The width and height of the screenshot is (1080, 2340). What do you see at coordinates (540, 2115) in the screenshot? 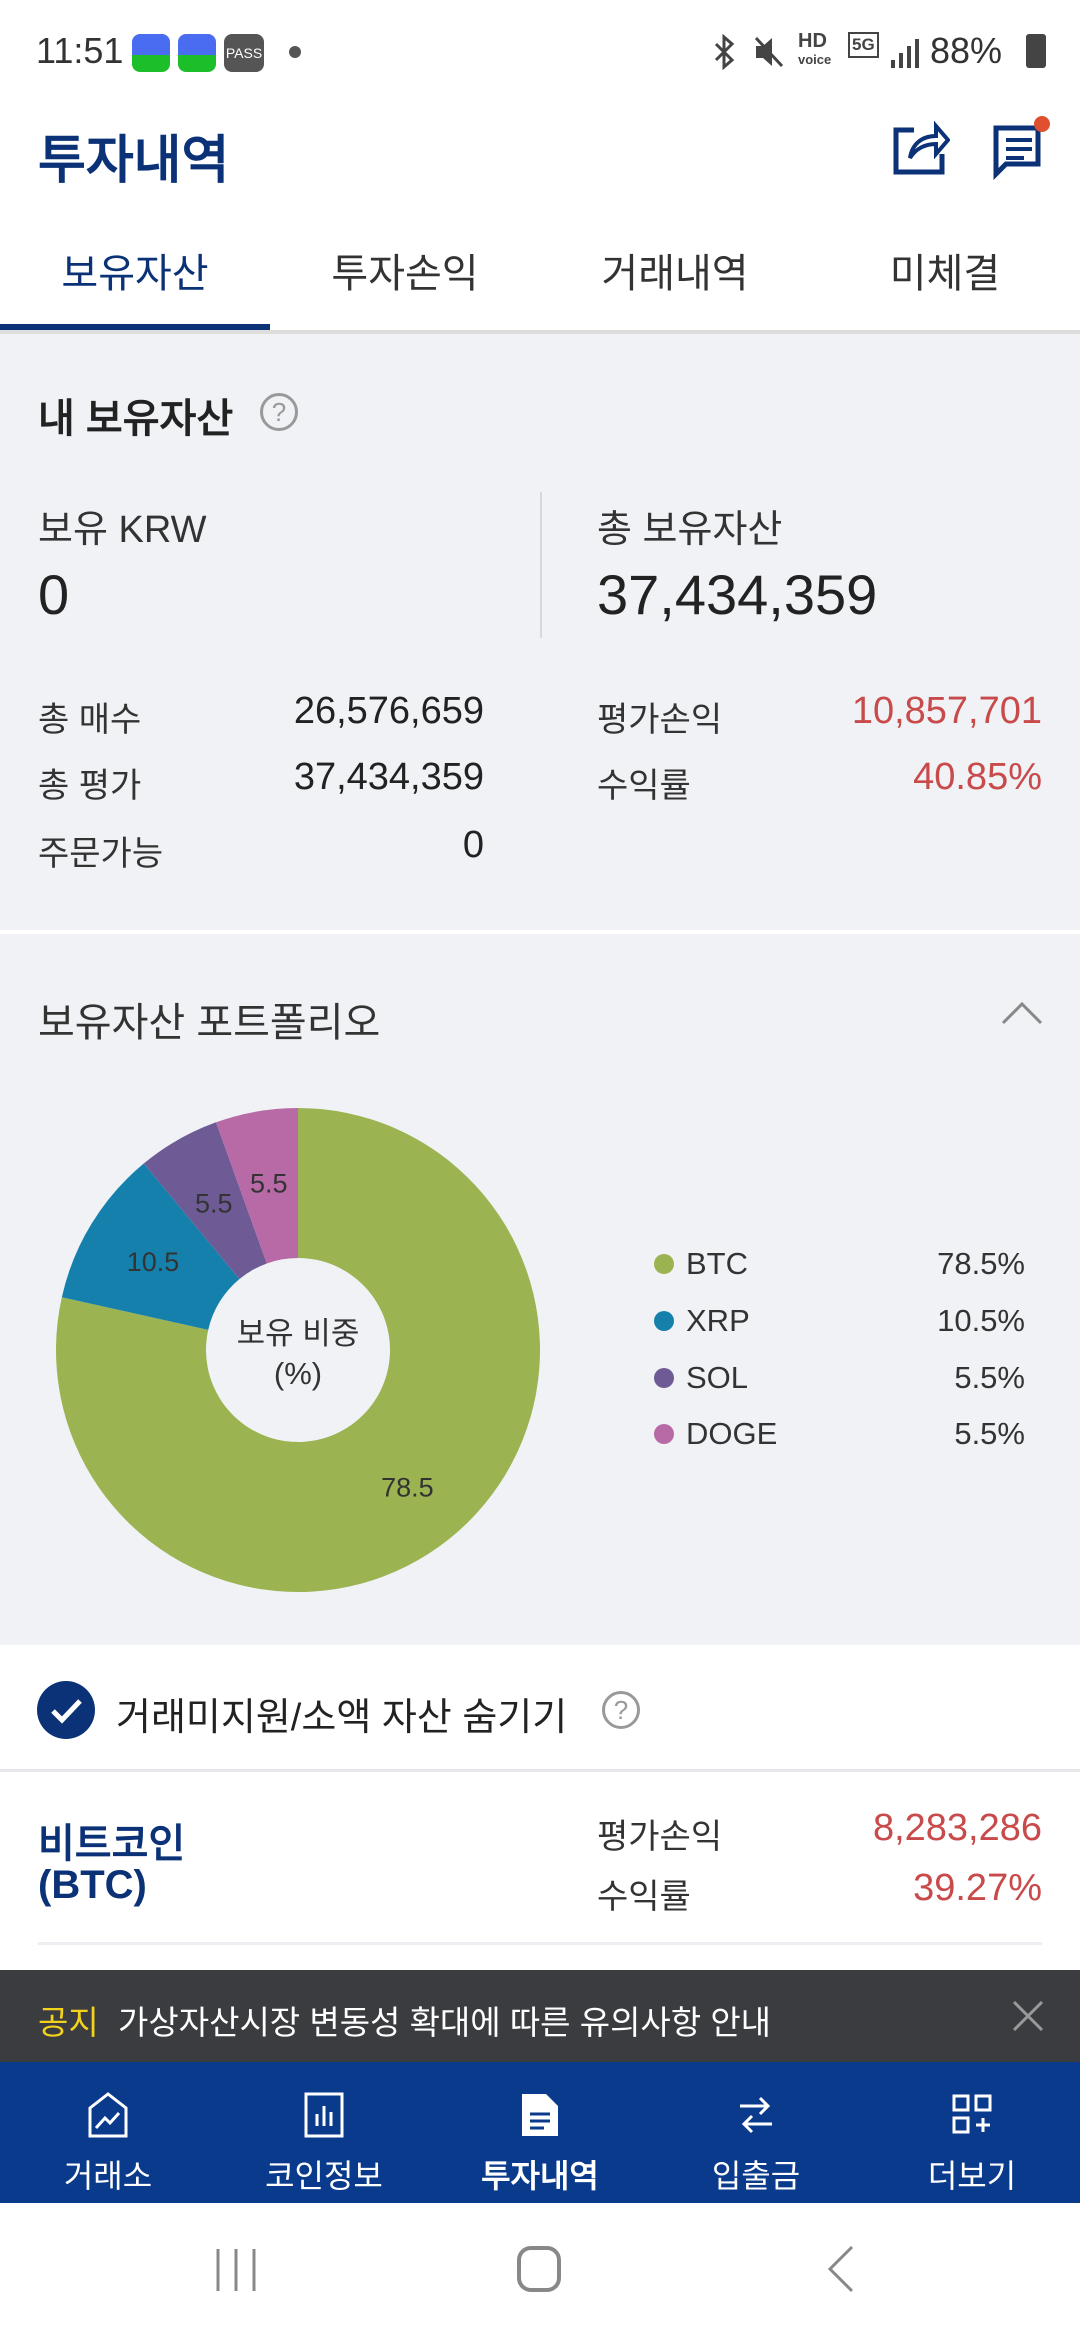
I see `document-icon` at bounding box center [540, 2115].